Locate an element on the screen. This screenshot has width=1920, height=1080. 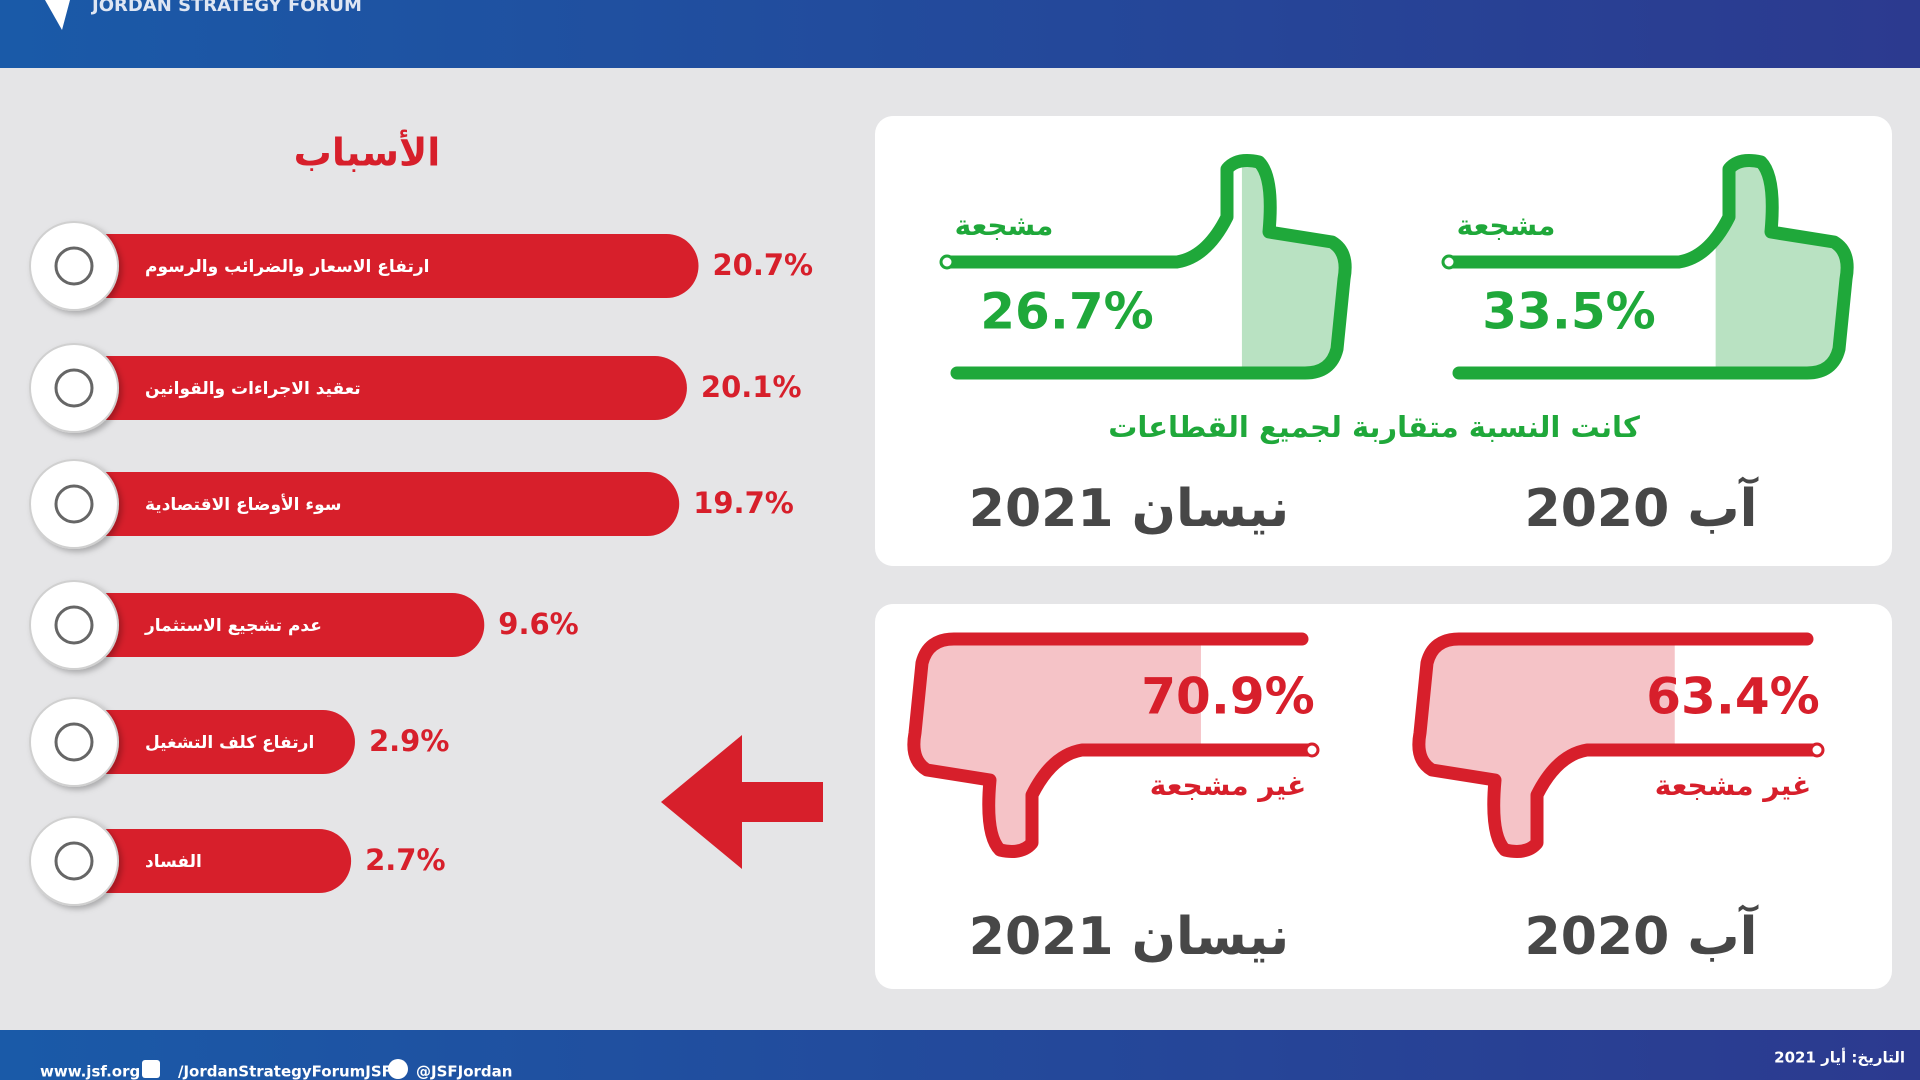
twitter-icon is located at coordinates (398, 1069).